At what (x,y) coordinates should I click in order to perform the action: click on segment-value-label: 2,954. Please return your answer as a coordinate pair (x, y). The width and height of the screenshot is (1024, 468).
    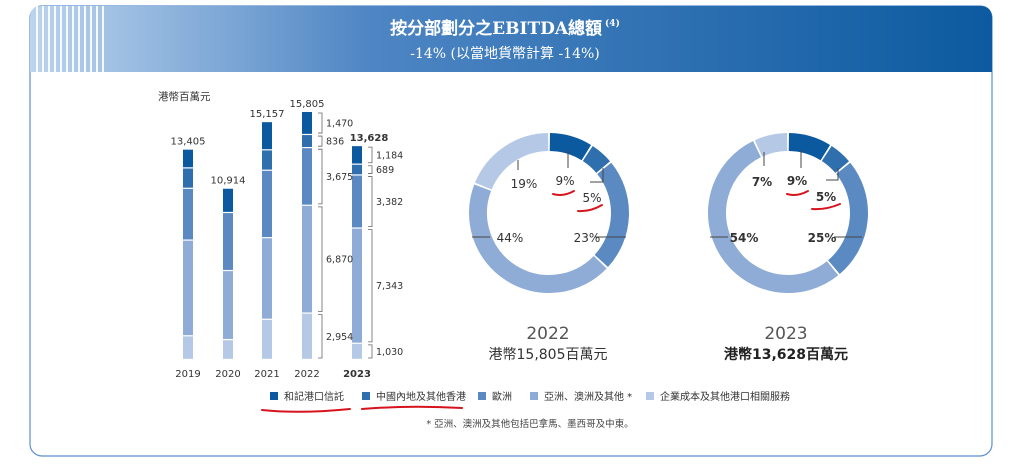
    Looking at the image, I should click on (339, 337).